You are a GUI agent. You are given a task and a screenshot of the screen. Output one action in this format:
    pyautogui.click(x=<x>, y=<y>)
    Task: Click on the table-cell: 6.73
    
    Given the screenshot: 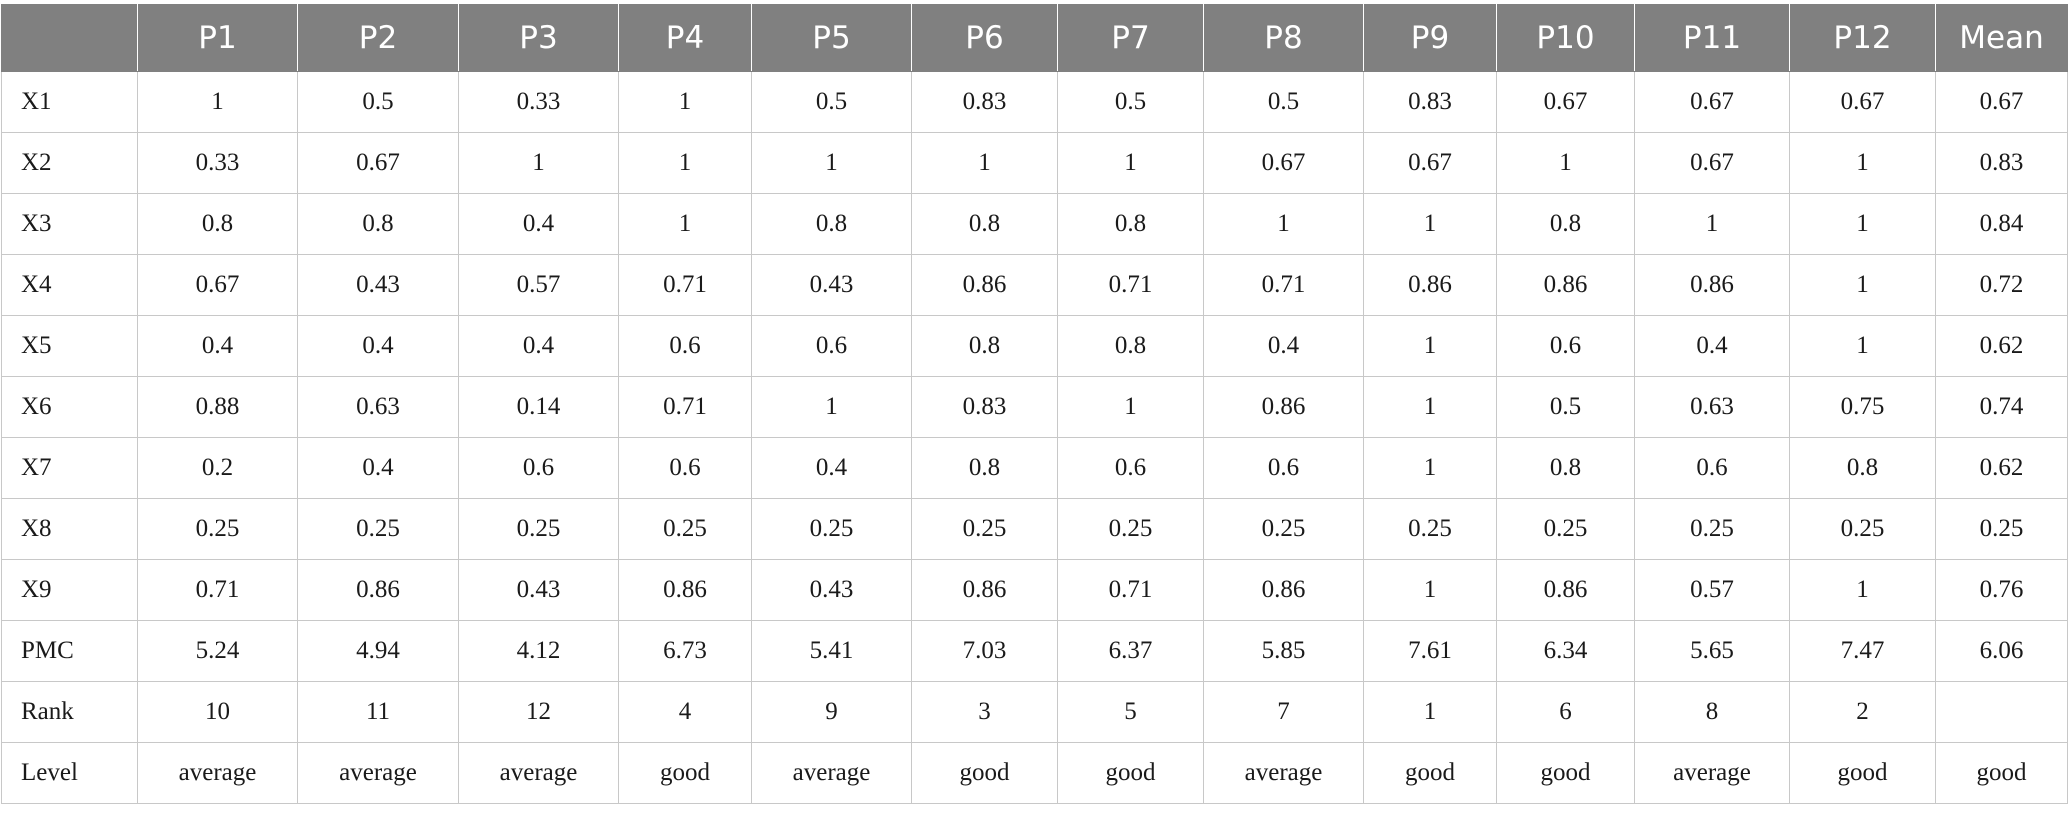 What is the action you would take?
    pyautogui.click(x=685, y=651)
    